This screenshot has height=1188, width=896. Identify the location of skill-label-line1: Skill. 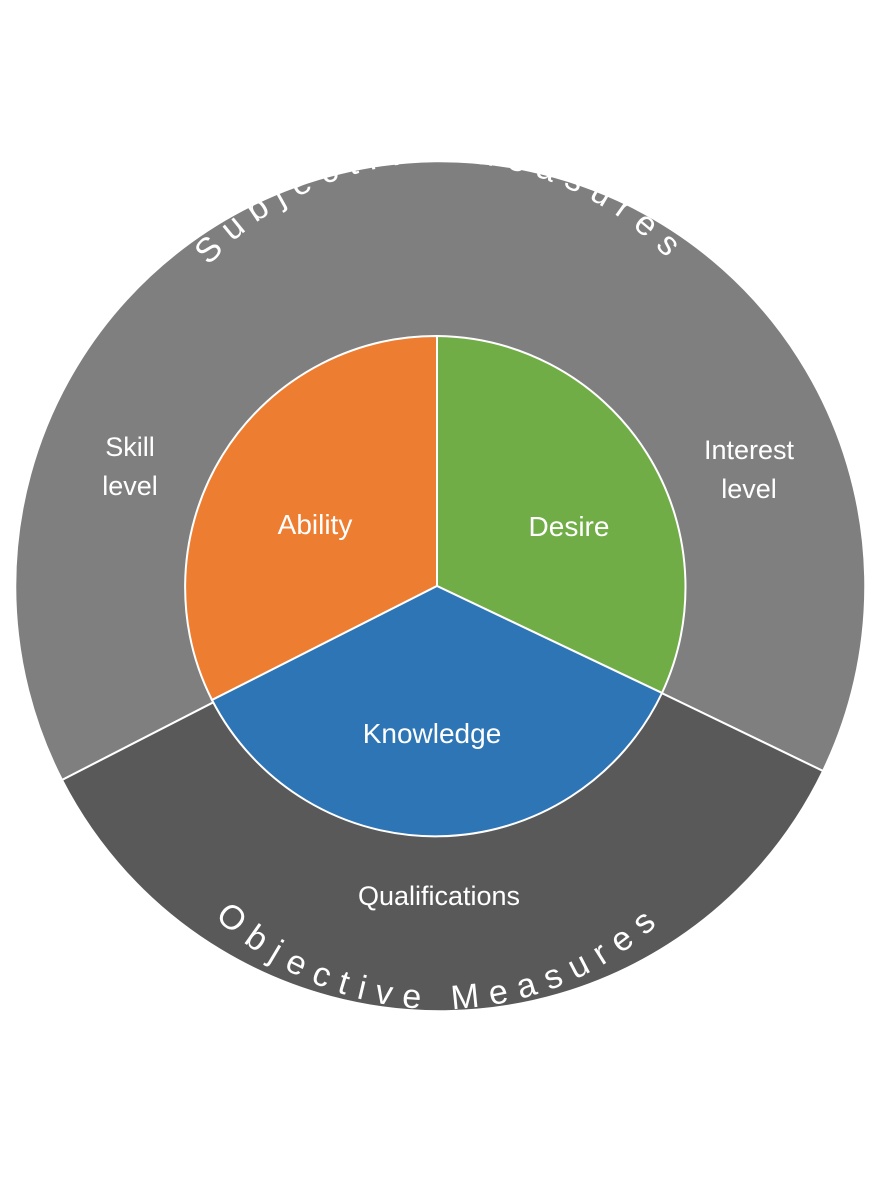
(130, 447).